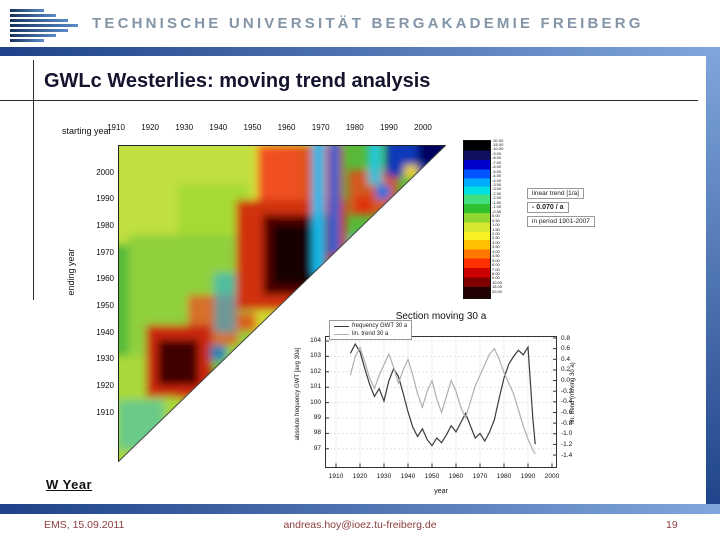 The height and width of the screenshot is (540, 720). I want to click on trend-legend-title: linear trend [1/a], so click(555, 193).